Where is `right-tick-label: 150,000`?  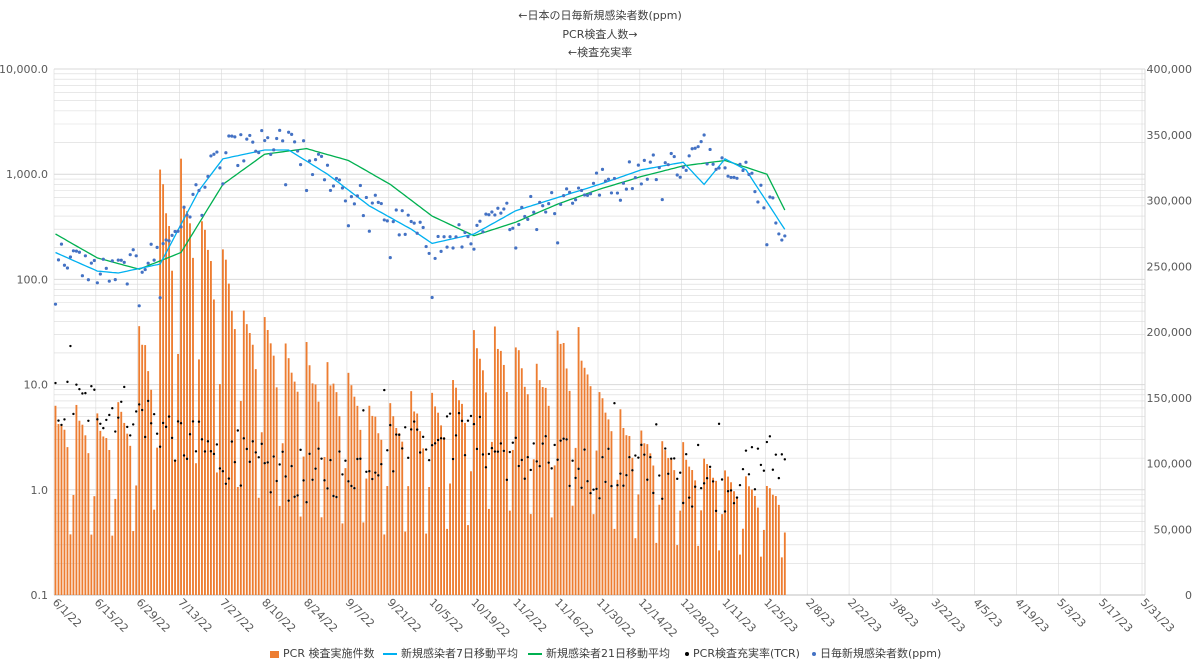 right-tick-label: 150,000 is located at coordinates (1170, 398).